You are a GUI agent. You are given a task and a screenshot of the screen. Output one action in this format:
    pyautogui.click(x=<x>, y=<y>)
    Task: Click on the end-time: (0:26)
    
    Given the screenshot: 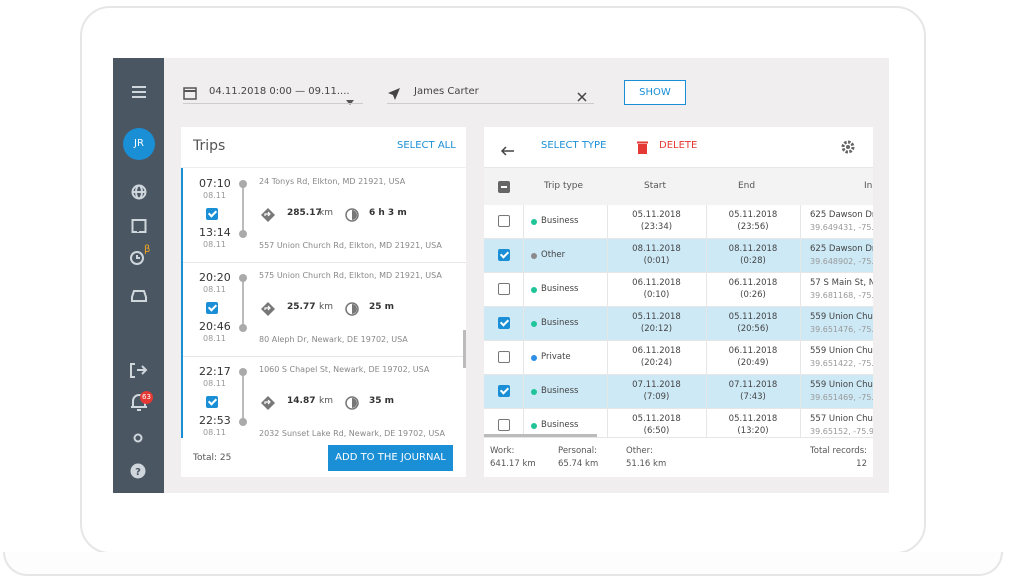 What is the action you would take?
    pyautogui.click(x=753, y=295)
    